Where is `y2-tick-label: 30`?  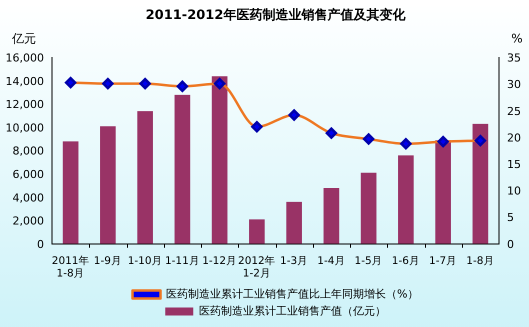 y2-tick-label: 30 is located at coordinates (514, 85).